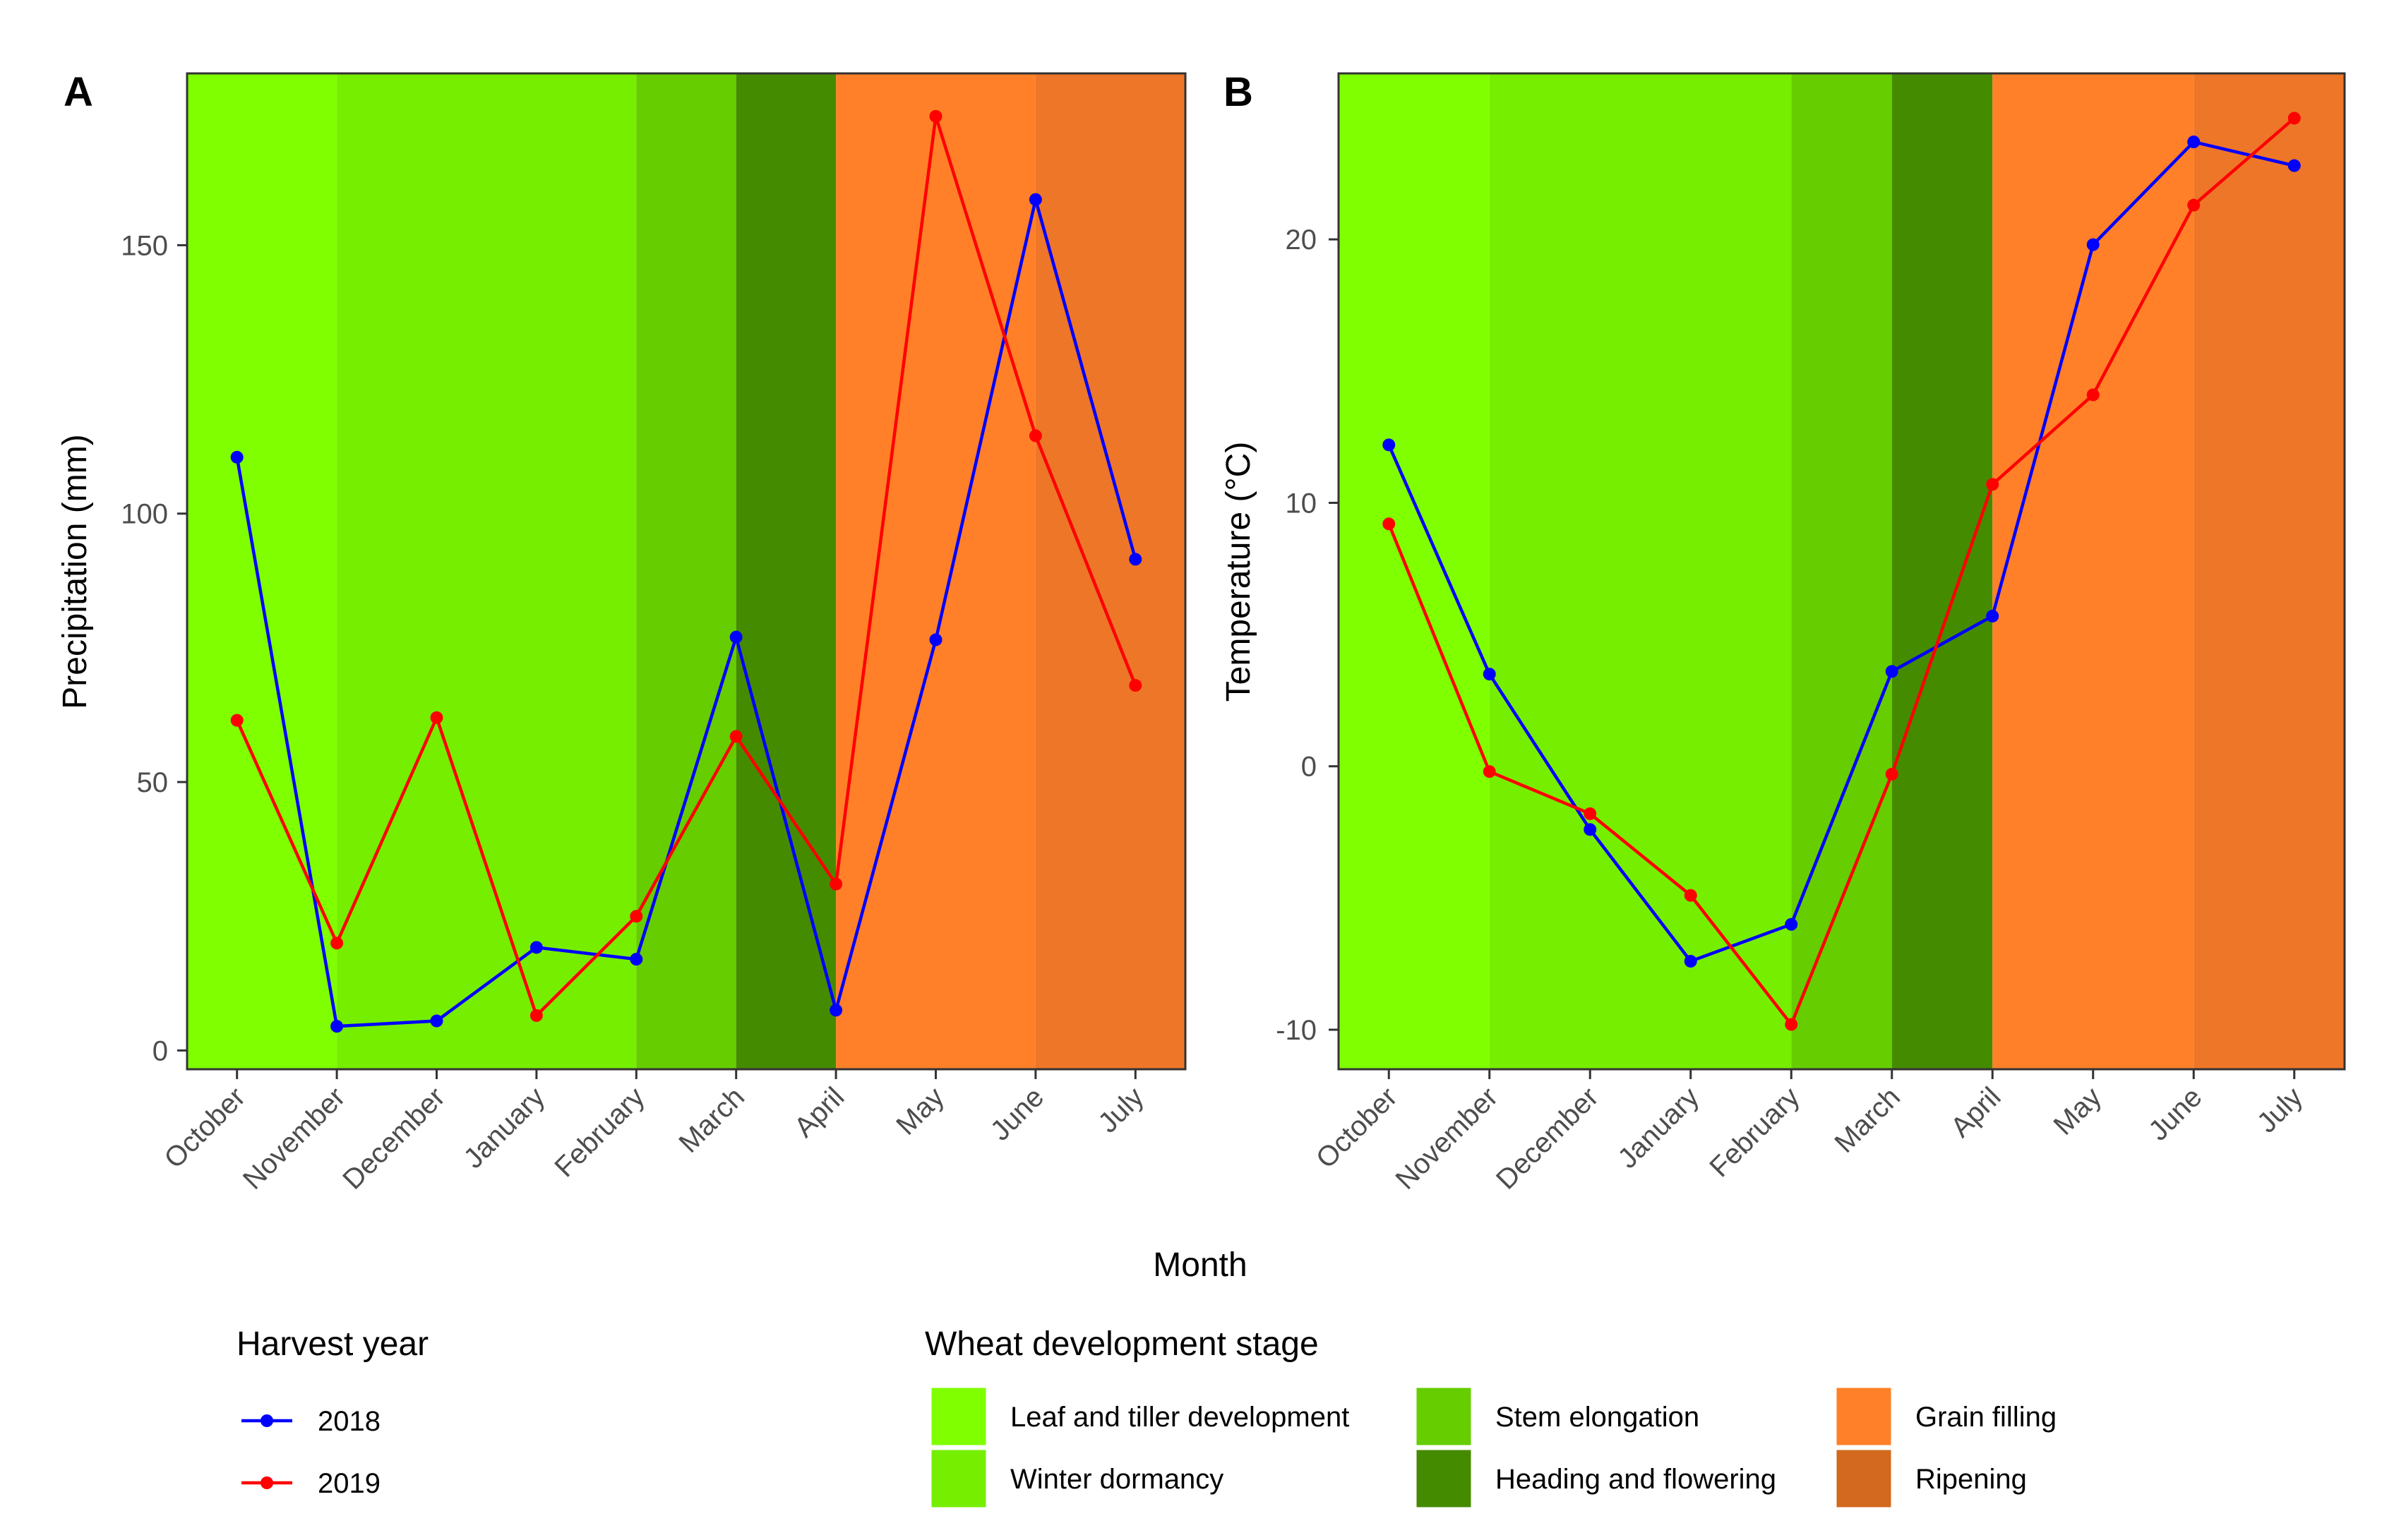  I want to click on legend-label: 2018, so click(349, 1421).